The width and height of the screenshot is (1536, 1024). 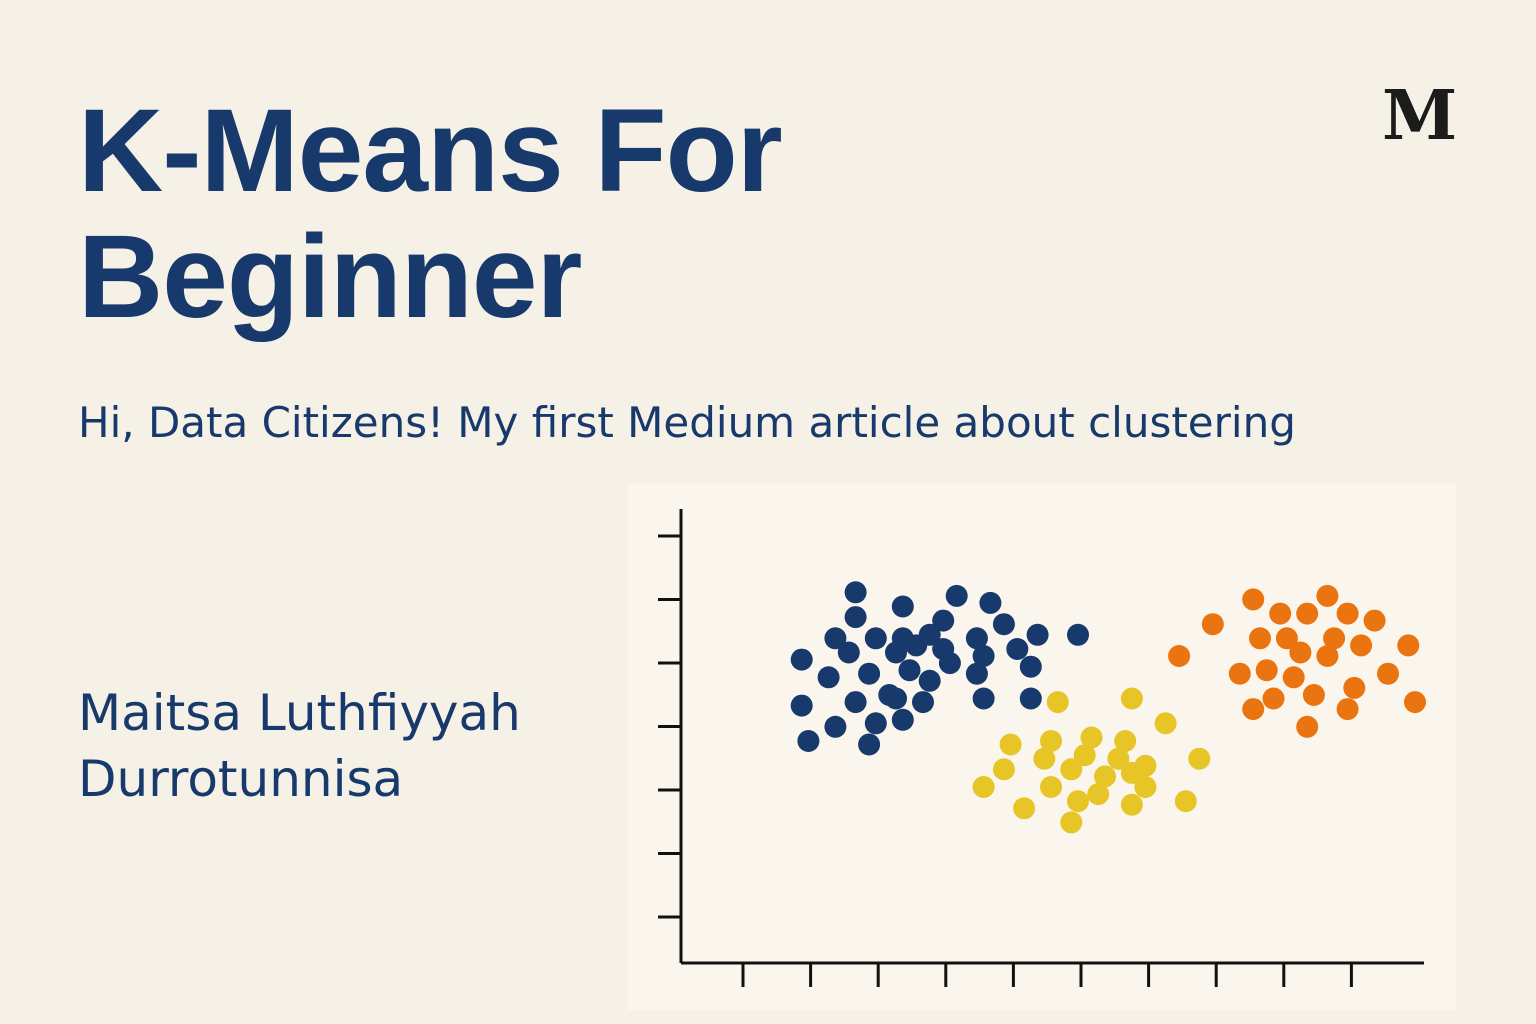 What do you see at coordinates (330, 277) in the screenshot?
I see `title-line-2: Beginner` at bounding box center [330, 277].